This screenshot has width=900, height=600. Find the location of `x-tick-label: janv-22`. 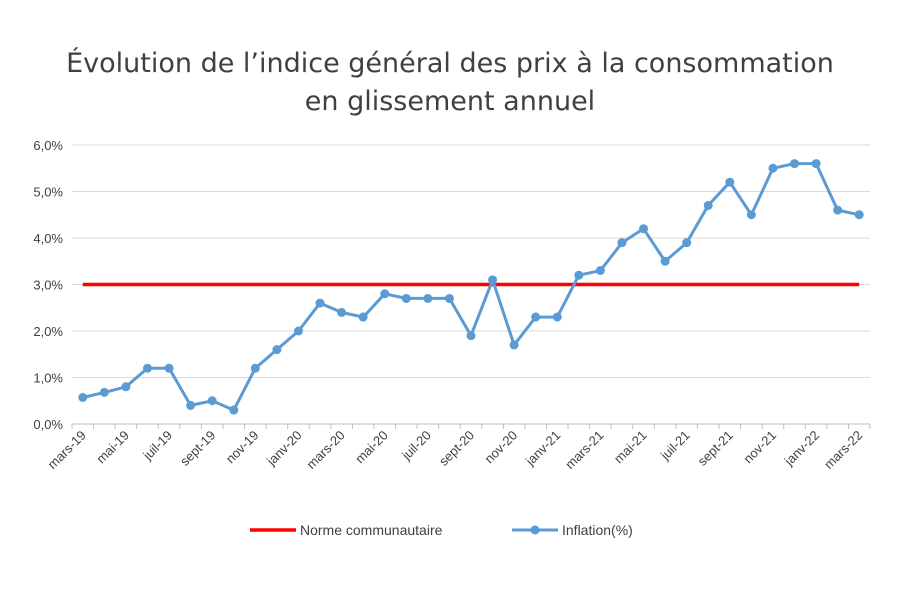

x-tick-label: janv-22 is located at coordinates (801, 448).